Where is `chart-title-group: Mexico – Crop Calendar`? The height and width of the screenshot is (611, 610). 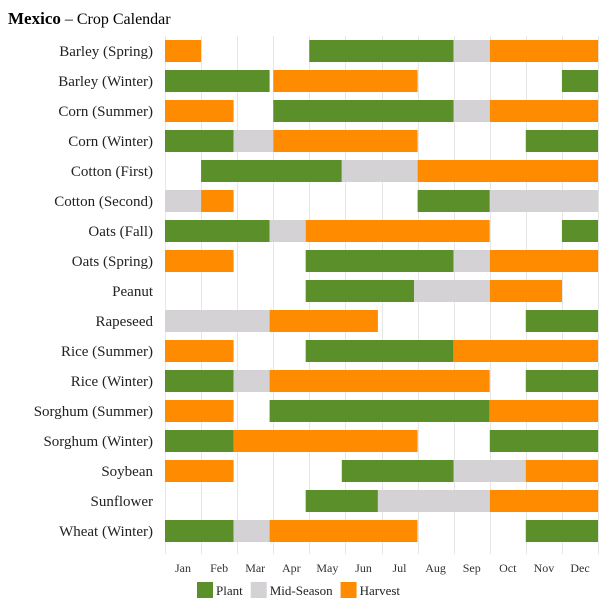
chart-title-group: Mexico – Crop Calendar is located at coordinates (89, 18).